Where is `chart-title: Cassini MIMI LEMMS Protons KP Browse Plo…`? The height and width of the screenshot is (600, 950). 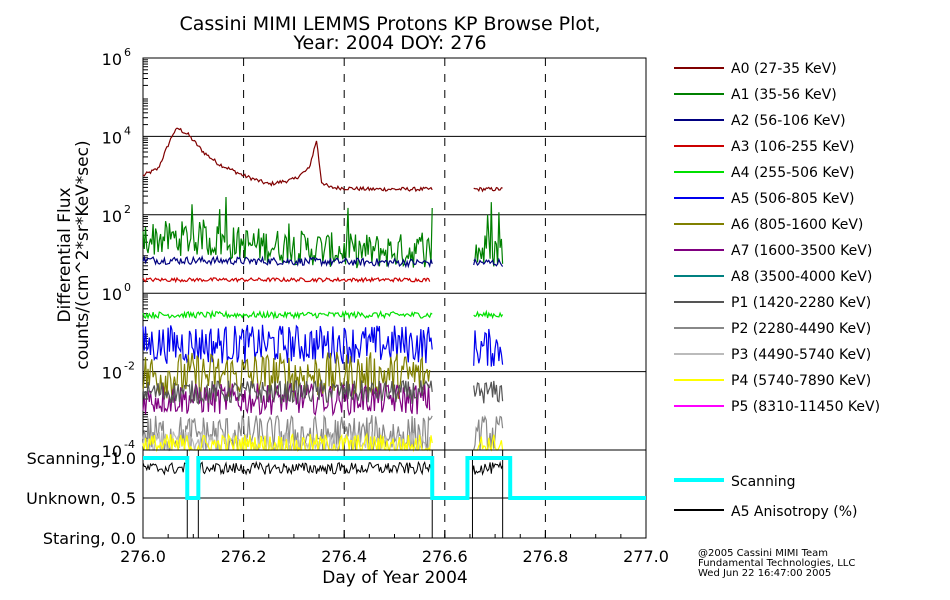
chart-title: Cassini MIMI LEMMS Protons KP Browse Plo… is located at coordinates (389, 24).